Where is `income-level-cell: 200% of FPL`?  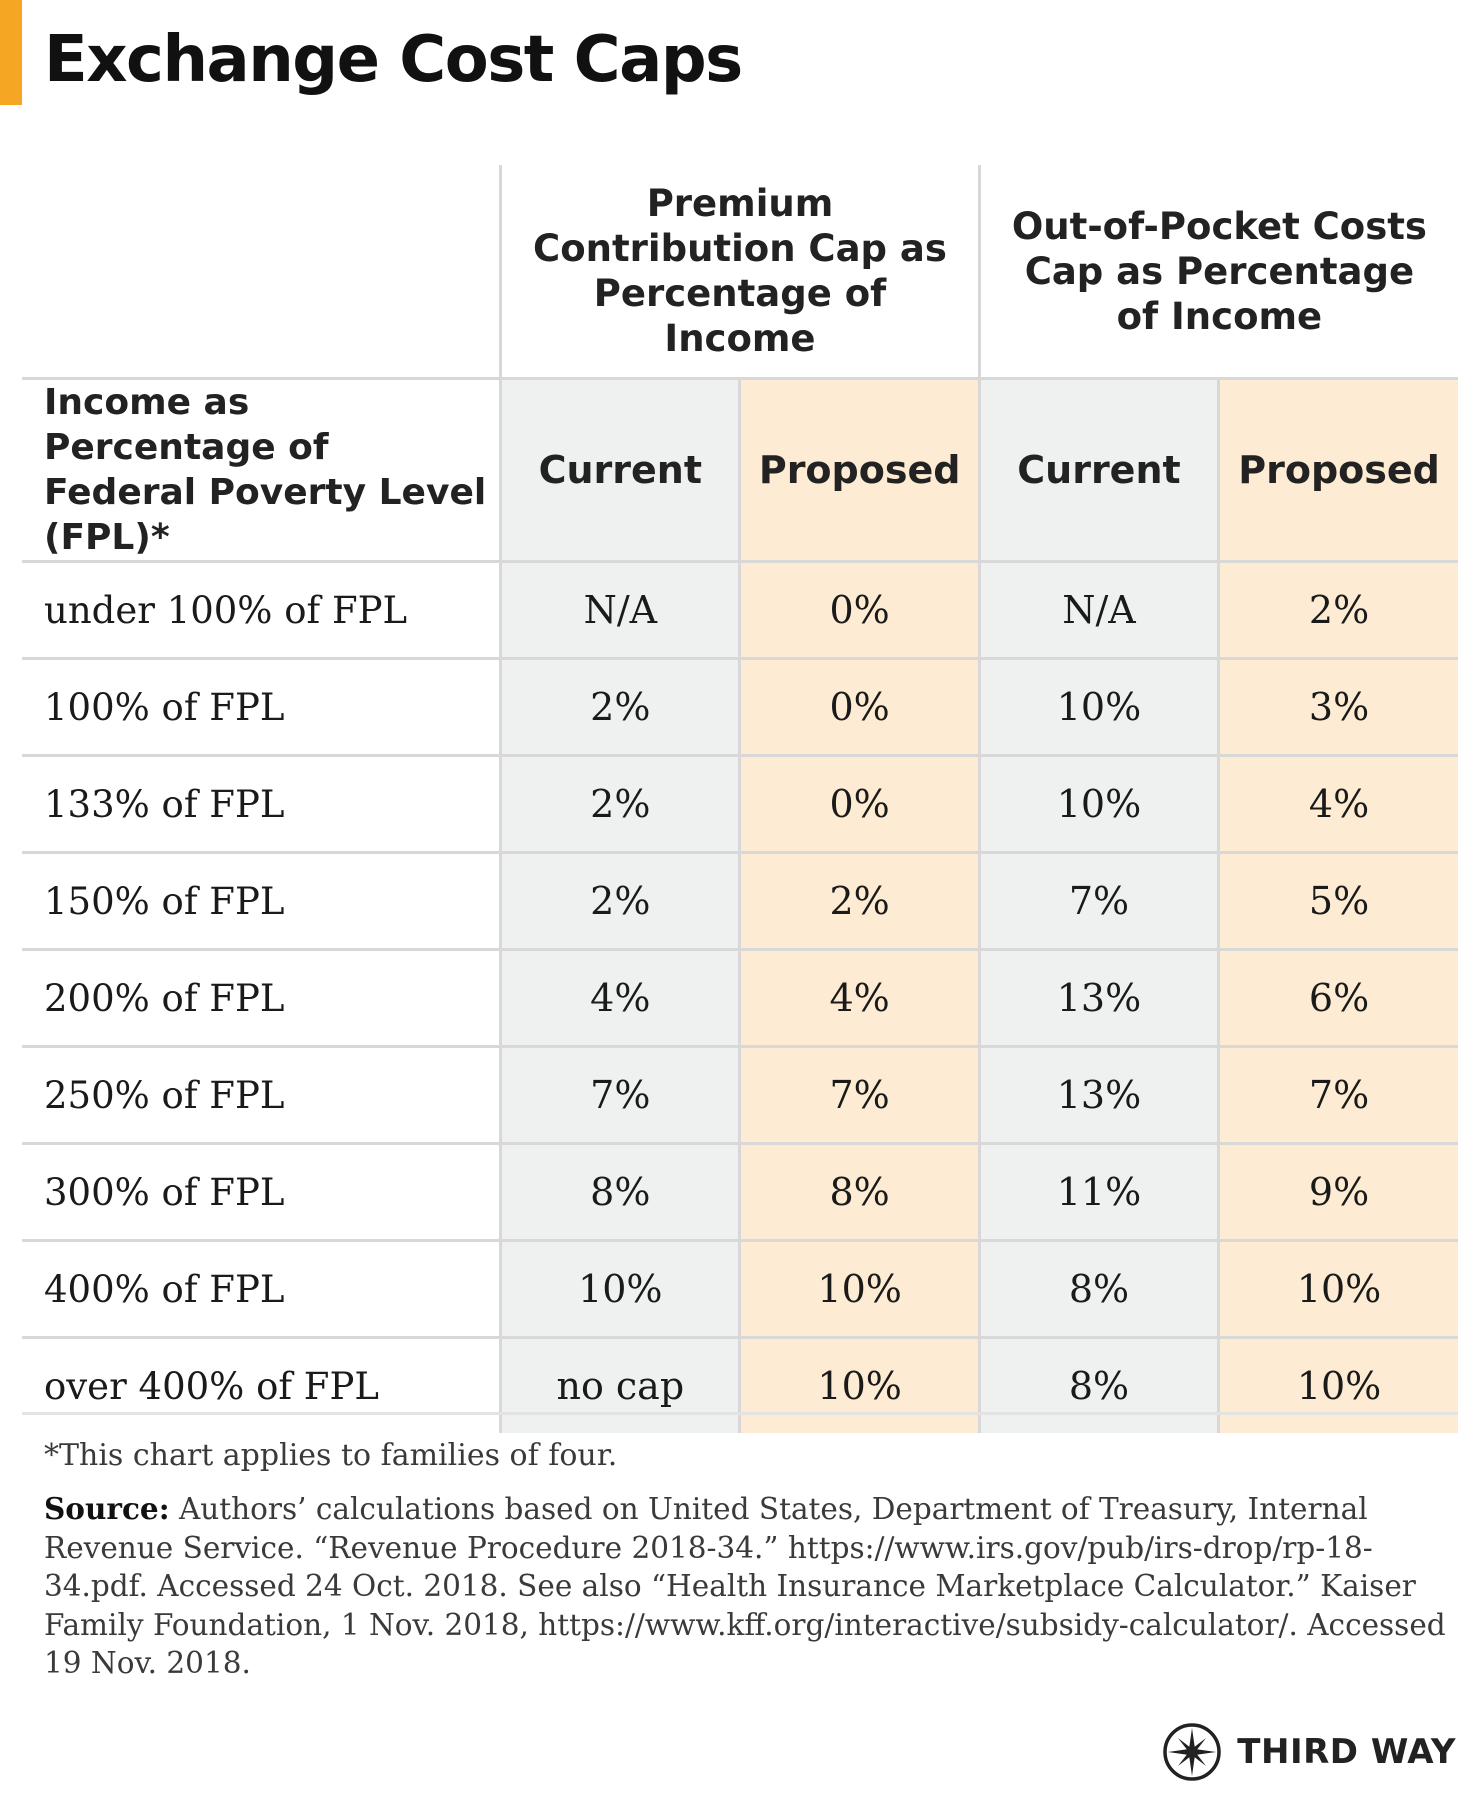 income-level-cell: 200% of FPL is located at coordinates (261, 998).